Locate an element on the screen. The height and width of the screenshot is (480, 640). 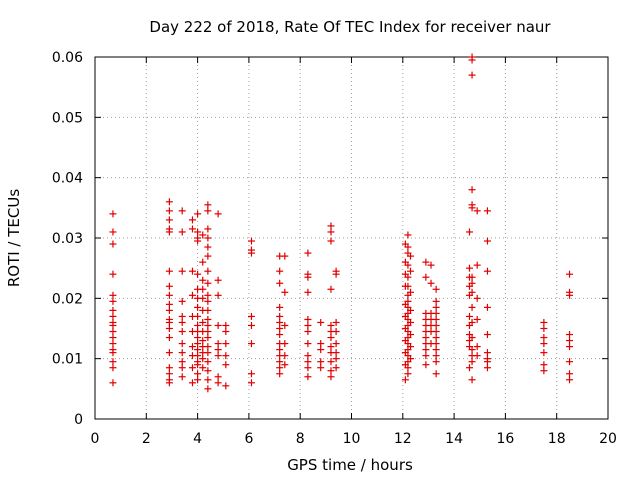
y-tick-label: 0.04 is located at coordinates (67, 179).